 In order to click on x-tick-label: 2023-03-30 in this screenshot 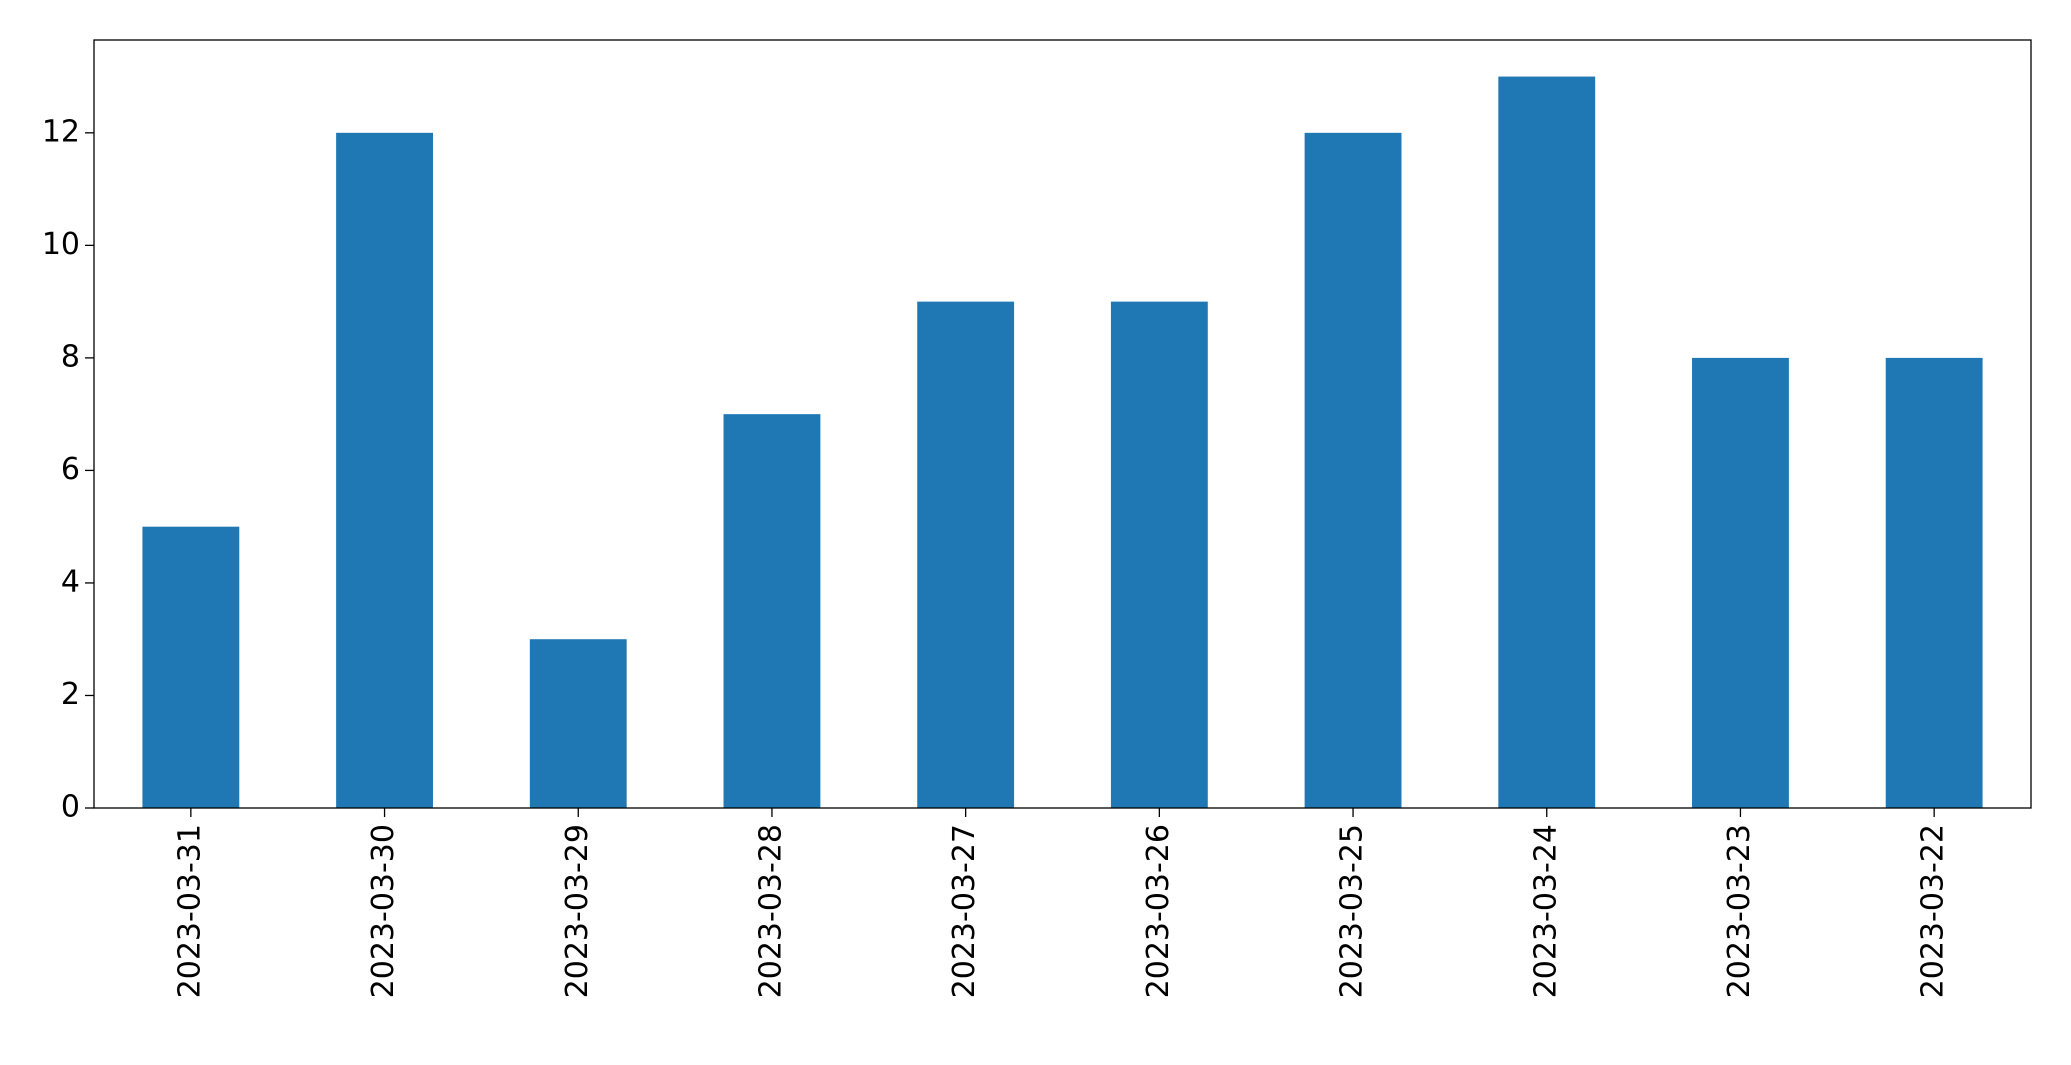, I will do `click(383, 911)`.